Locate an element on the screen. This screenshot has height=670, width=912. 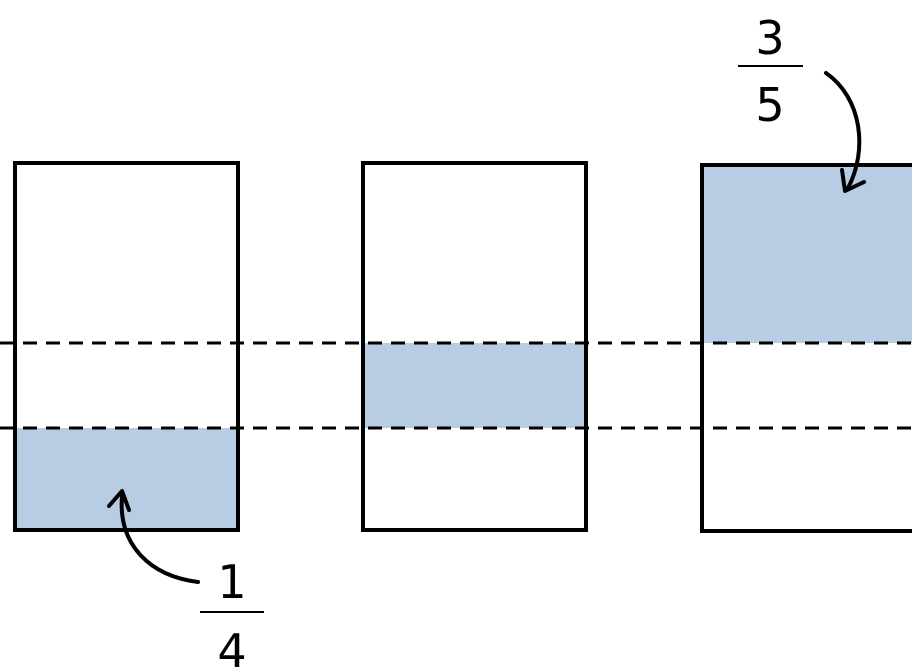
arrowhead-left is located at coordinates (119, 500).